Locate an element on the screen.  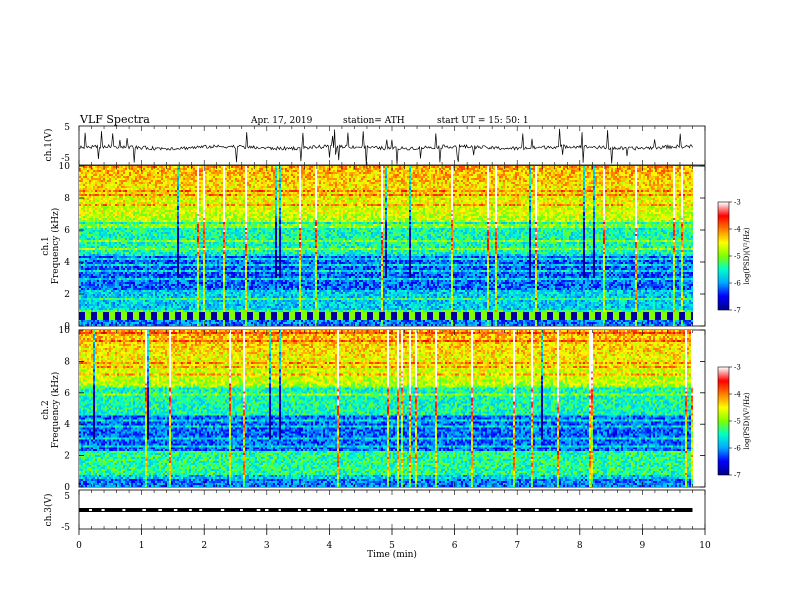
ch3-waveform-panel: 5 -5 ch.3(V) is located at coordinates (374, 511).